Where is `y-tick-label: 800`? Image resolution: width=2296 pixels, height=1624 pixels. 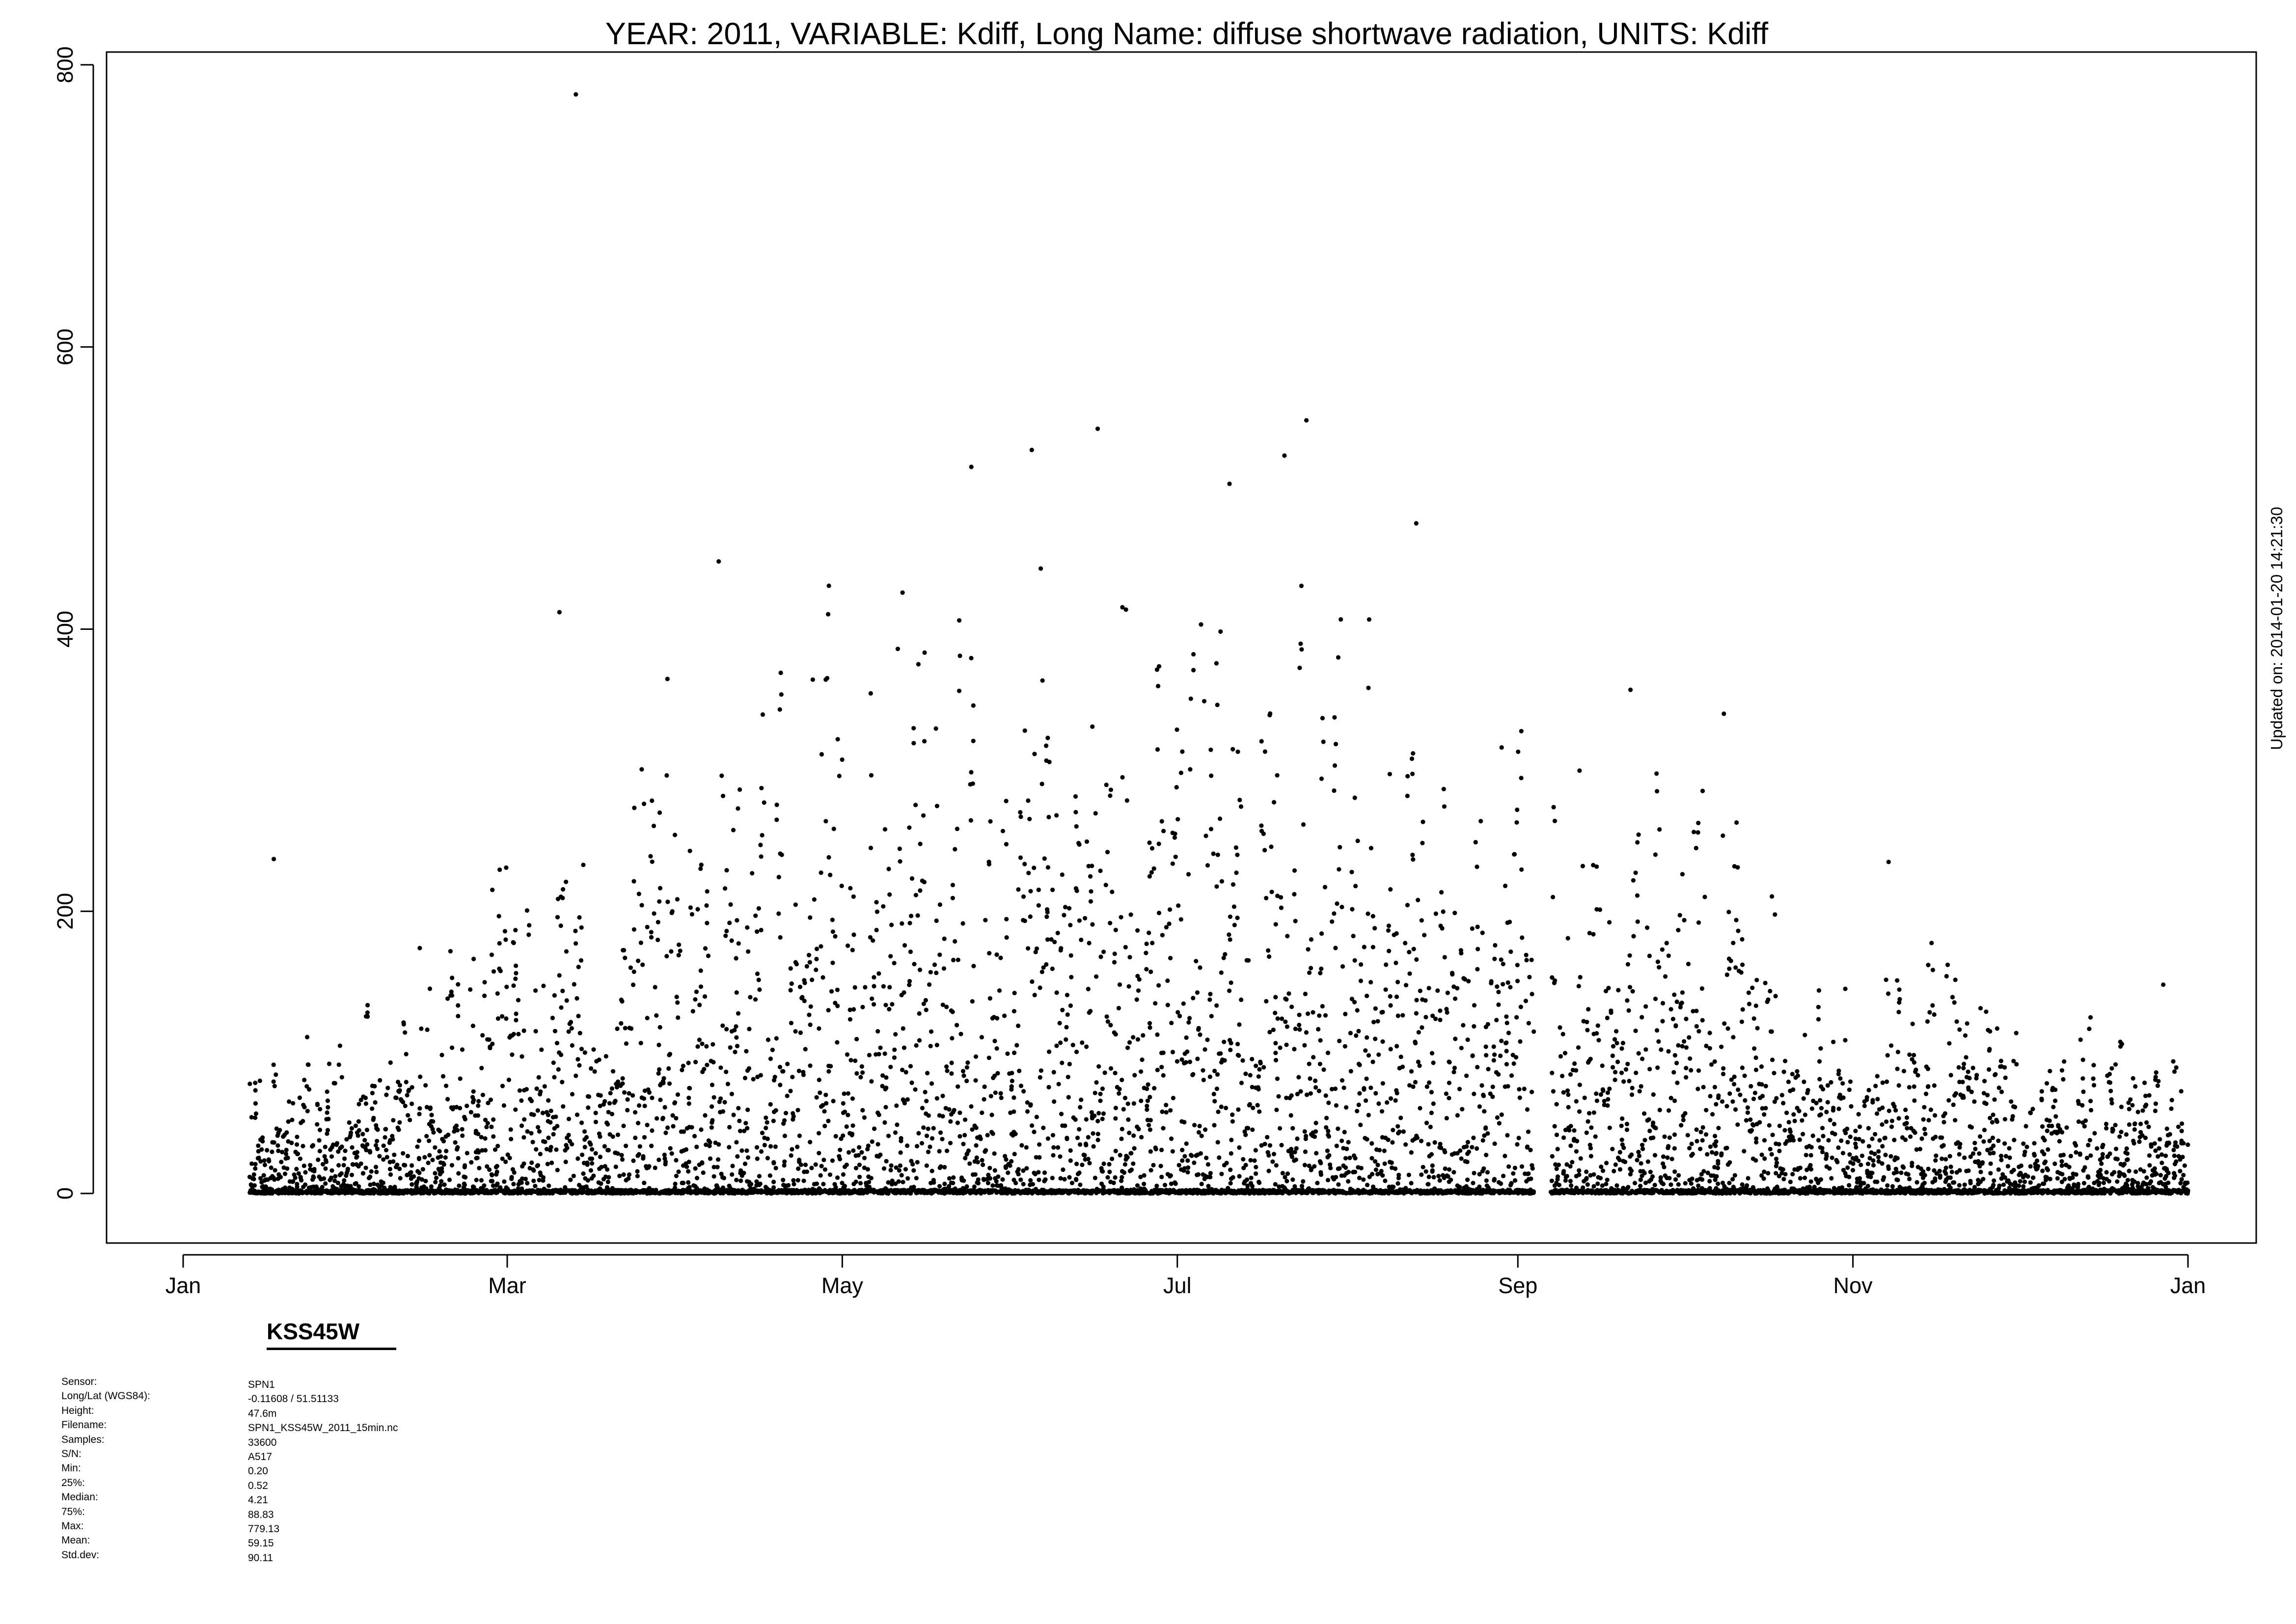
y-tick-label: 800 is located at coordinates (65, 64).